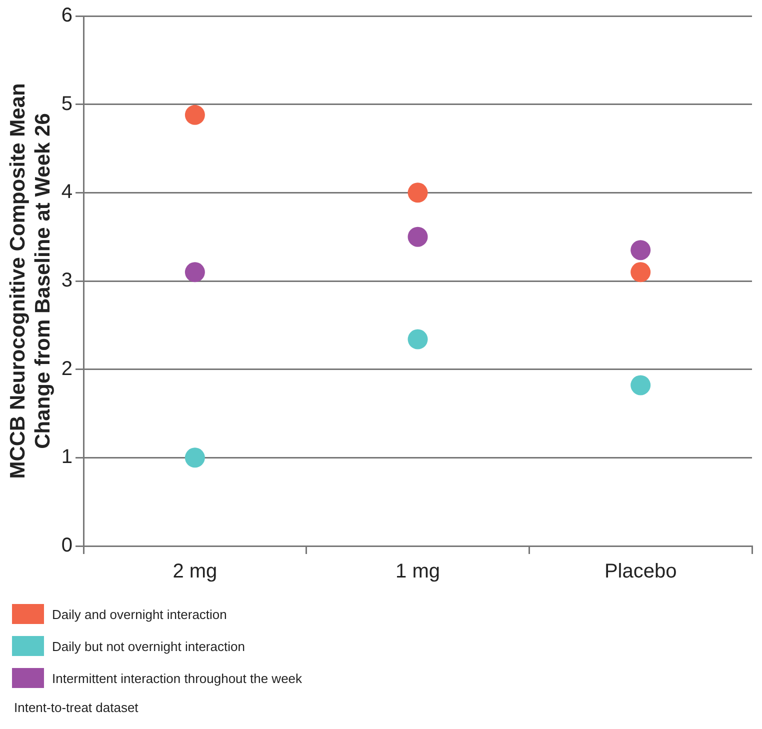  I want to click on y-tick-label: 6, so click(67, 15).